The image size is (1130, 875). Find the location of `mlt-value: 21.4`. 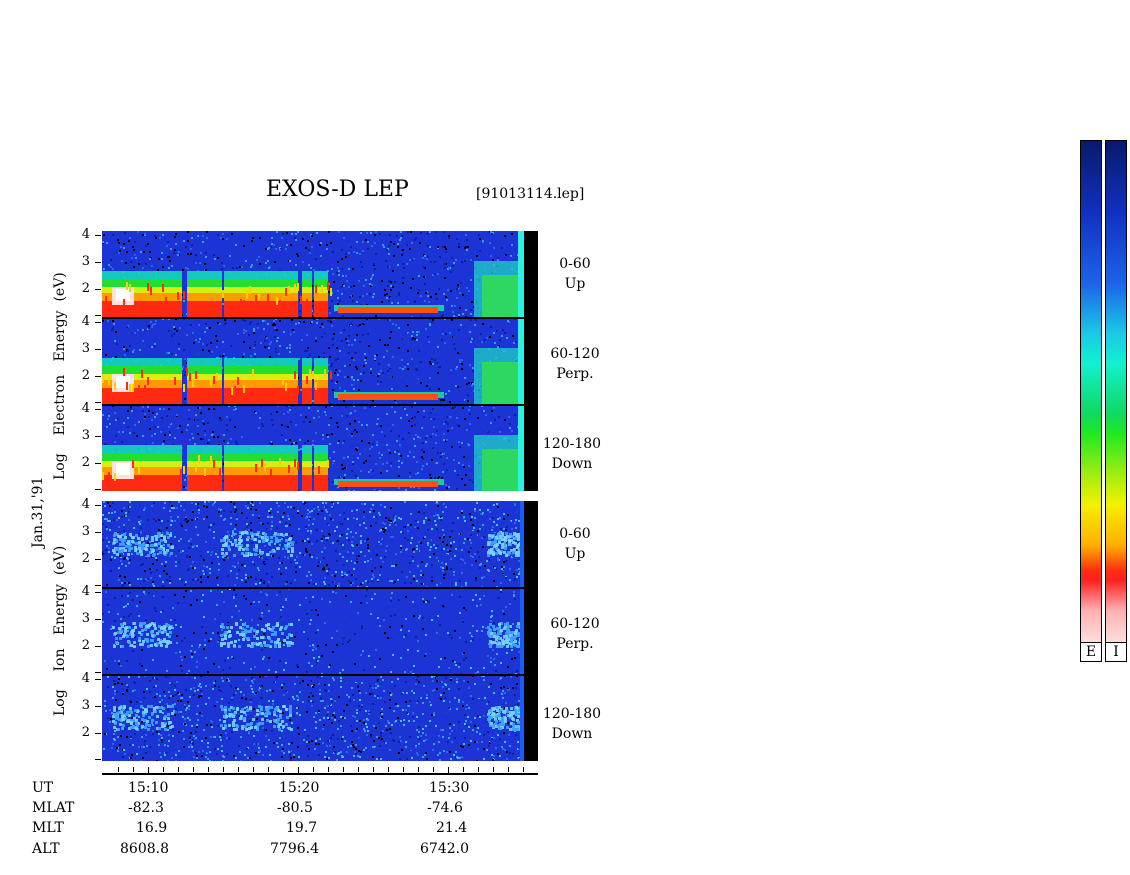

mlt-value: 21.4 is located at coordinates (452, 828).